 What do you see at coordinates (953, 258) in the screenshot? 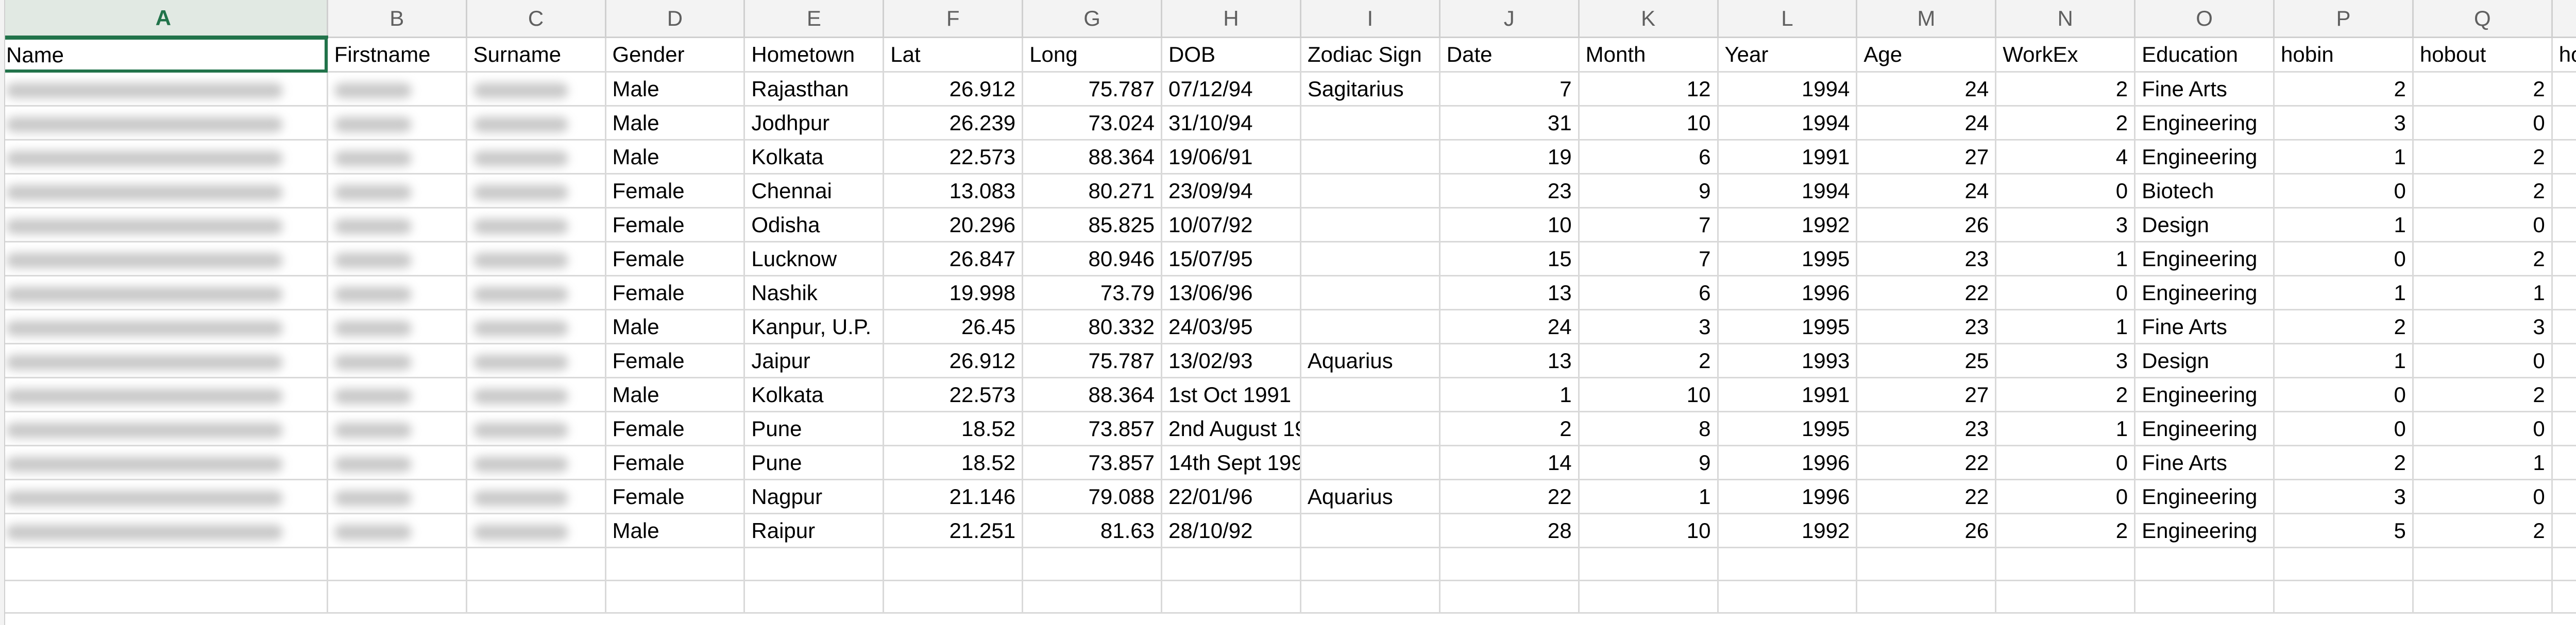
I see `cell-lat: 26.847` at bounding box center [953, 258].